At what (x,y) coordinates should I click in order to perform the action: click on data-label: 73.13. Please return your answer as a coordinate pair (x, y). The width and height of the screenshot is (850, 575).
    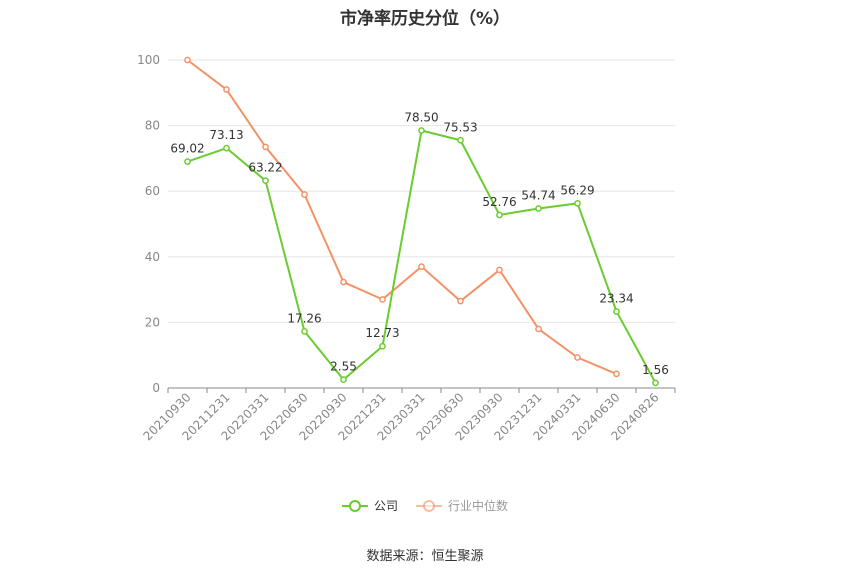
    Looking at the image, I should click on (226, 135).